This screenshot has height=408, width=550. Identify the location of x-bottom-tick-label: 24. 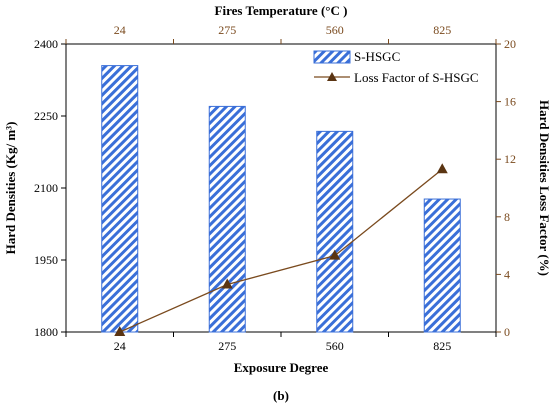
(120, 346).